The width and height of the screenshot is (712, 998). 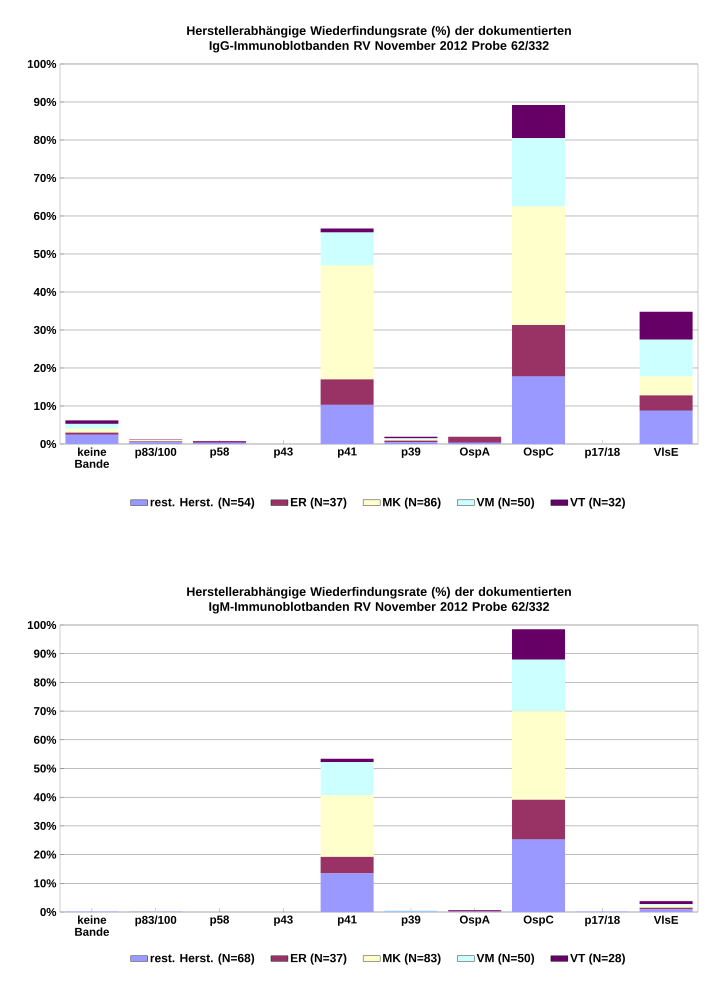 I want to click on legend-label: MK (N=86), so click(x=412, y=503).